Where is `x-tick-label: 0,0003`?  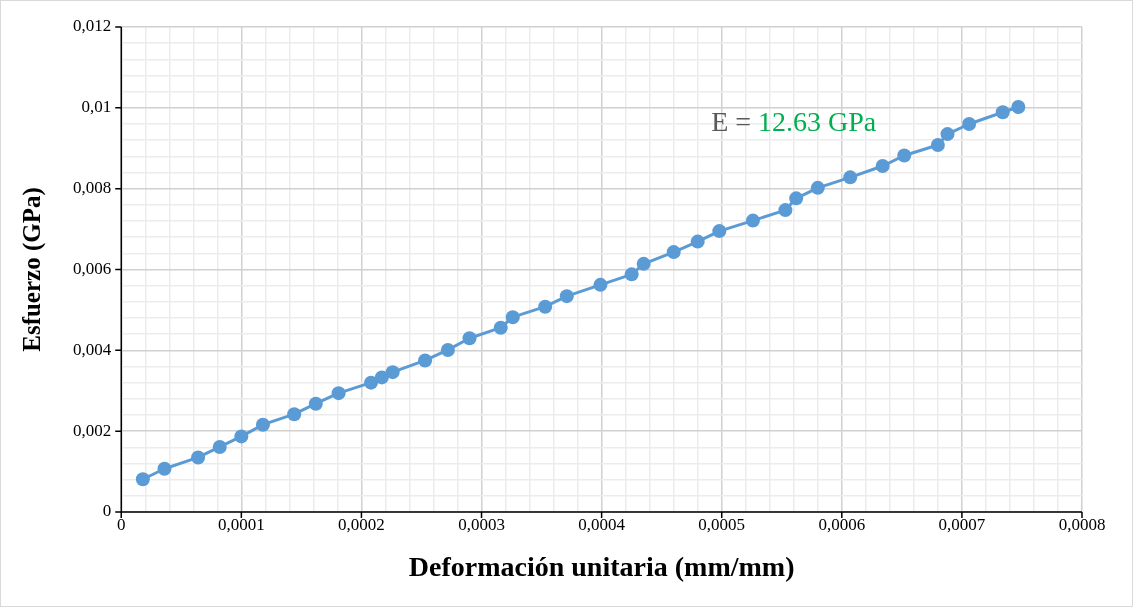 x-tick-label: 0,0003 is located at coordinates (481, 524).